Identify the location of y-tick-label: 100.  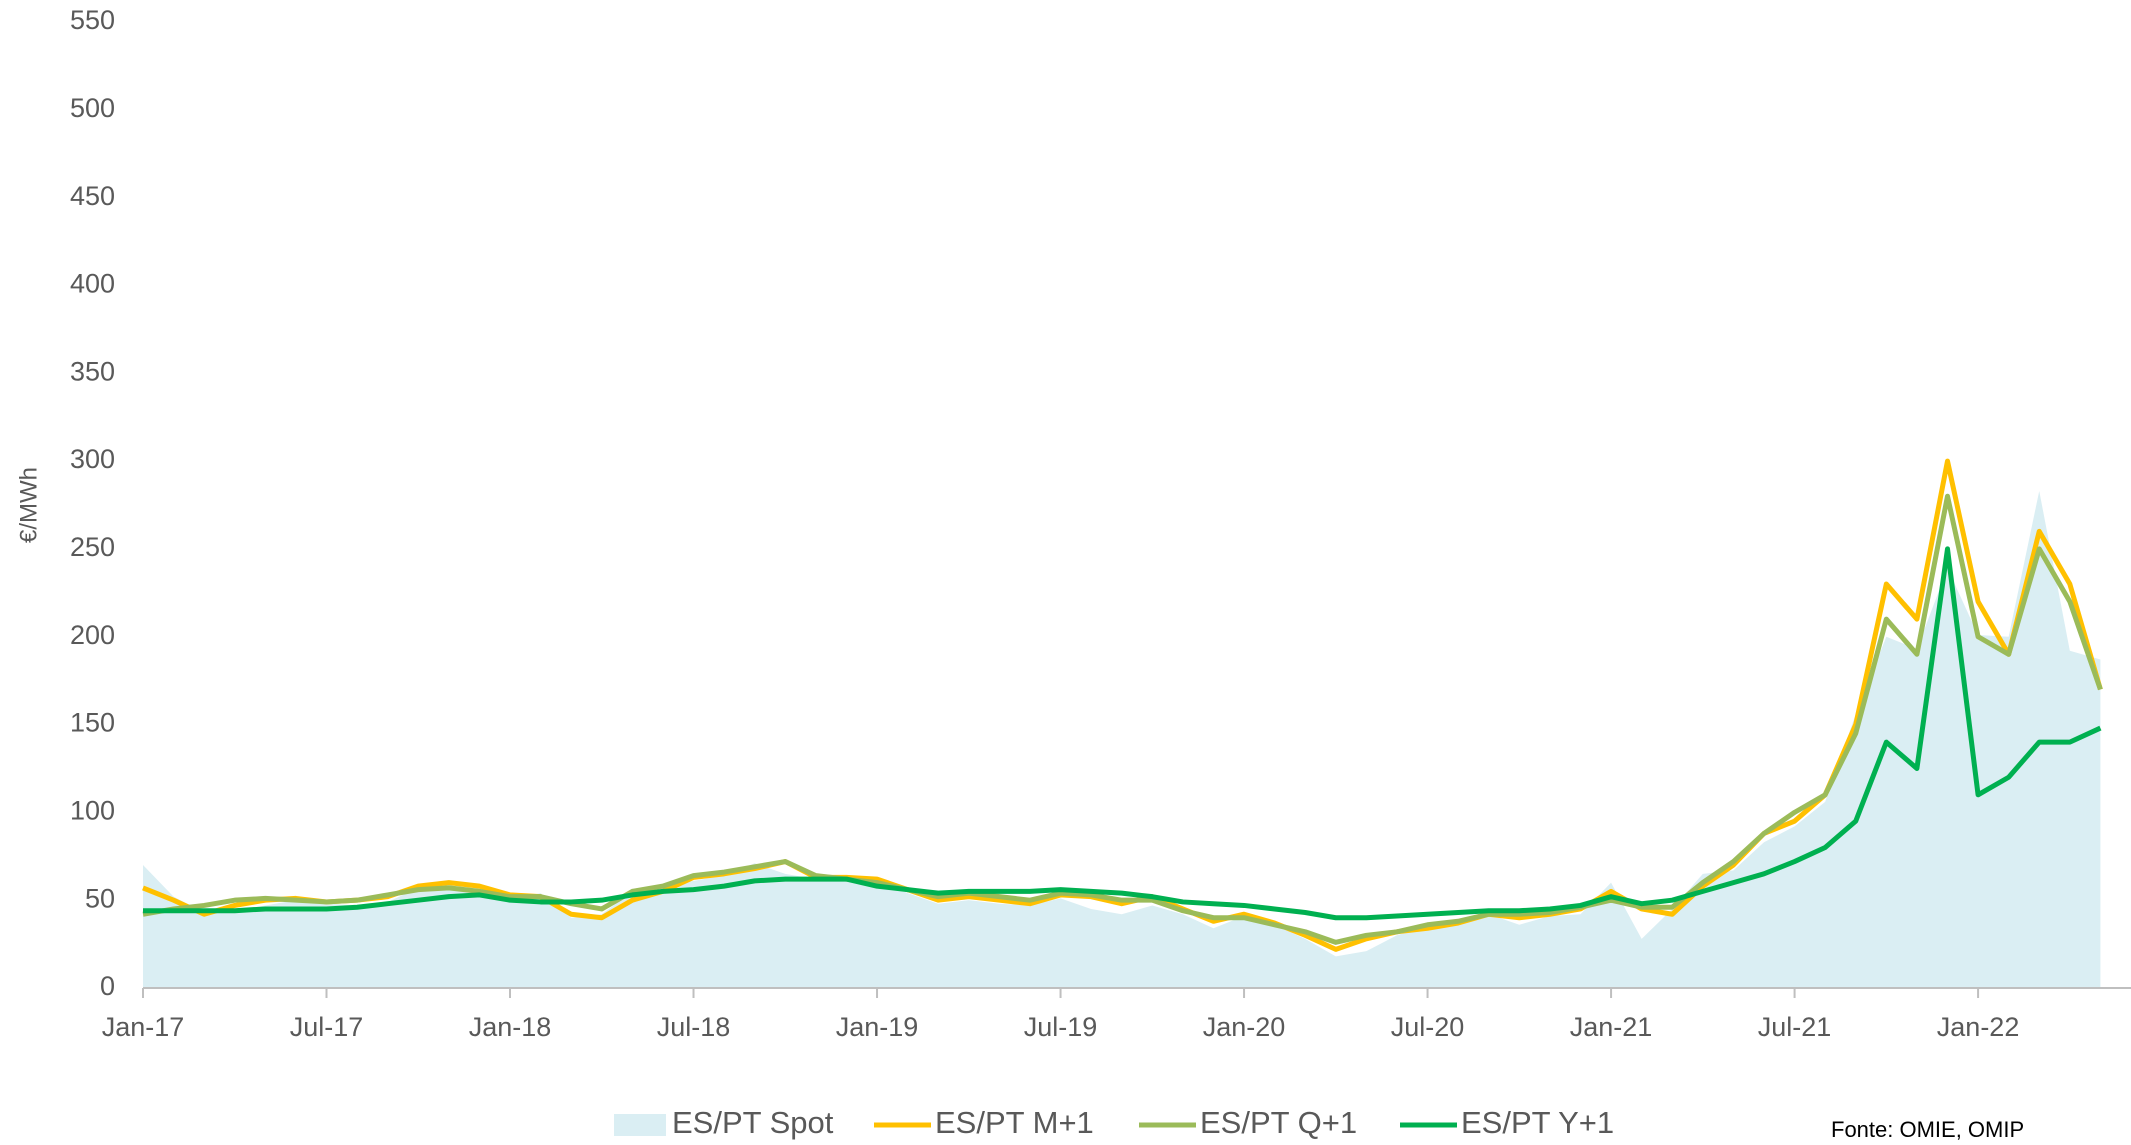
(92, 810).